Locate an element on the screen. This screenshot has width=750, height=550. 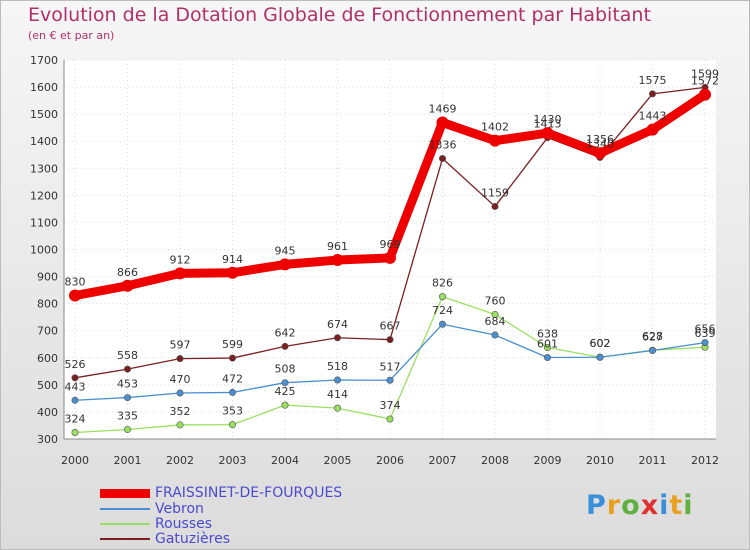
legend-swatch is located at coordinates (125, 539).